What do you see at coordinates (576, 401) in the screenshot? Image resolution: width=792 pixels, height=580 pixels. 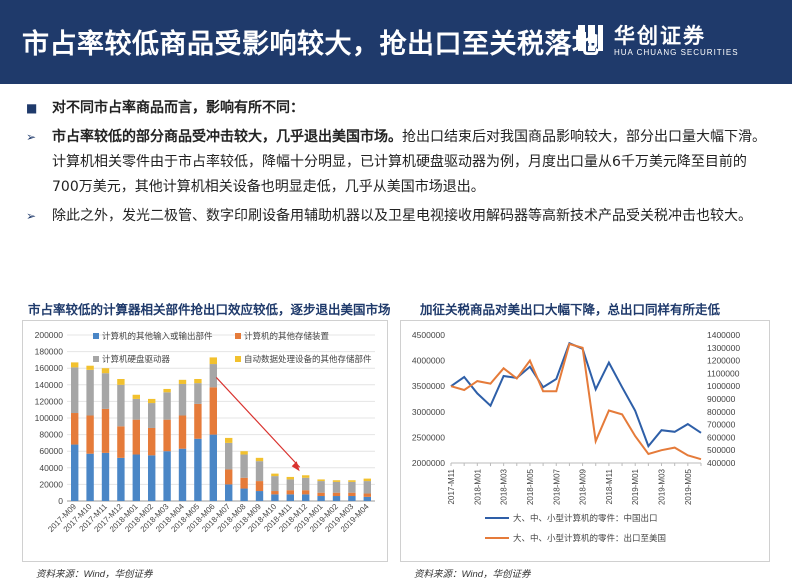 I see `series-line` at bounding box center [576, 401].